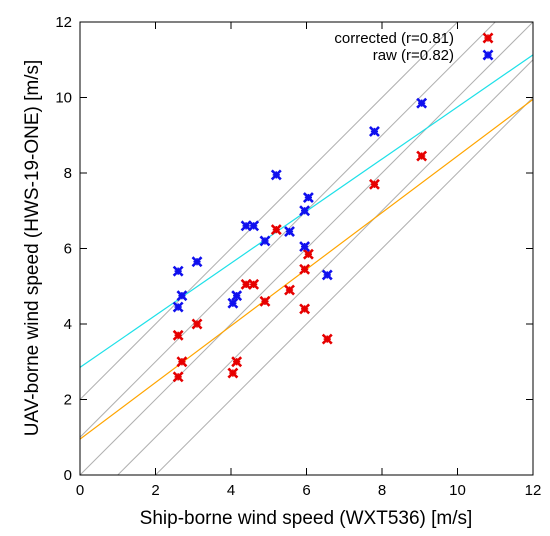  I want to click on x-tick-label: 6, so click(306, 490).